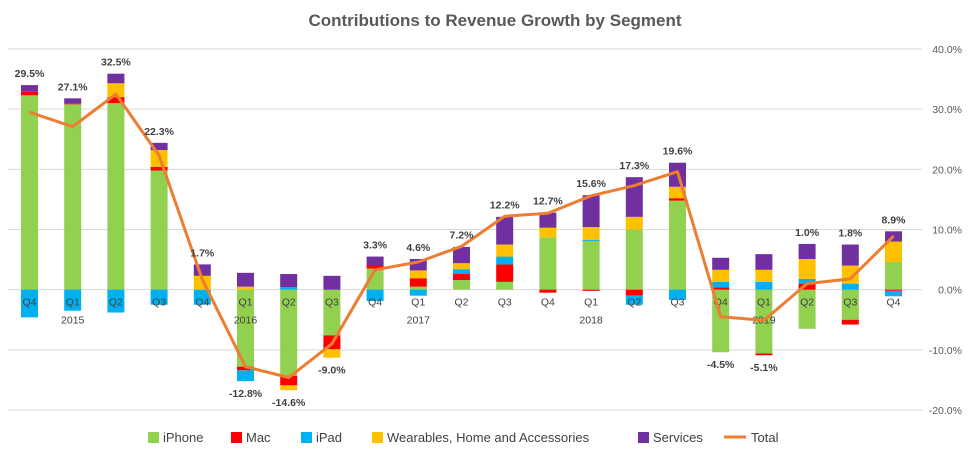 The width and height of the screenshot is (969, 456). What do you see at coordinates (947, 170) in the screenshot?
I see `y-tick-label: 20.0%` at bounding box center [947, 170].